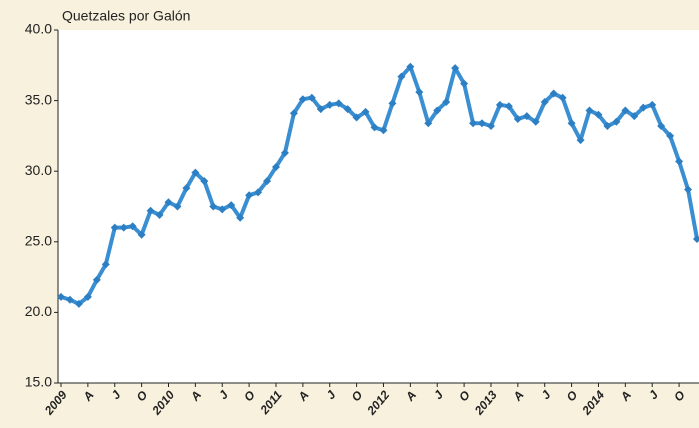  Describe the element at coordinates (271, 403) in the screenshot. I see `x-tick-label: 2011` at that location.